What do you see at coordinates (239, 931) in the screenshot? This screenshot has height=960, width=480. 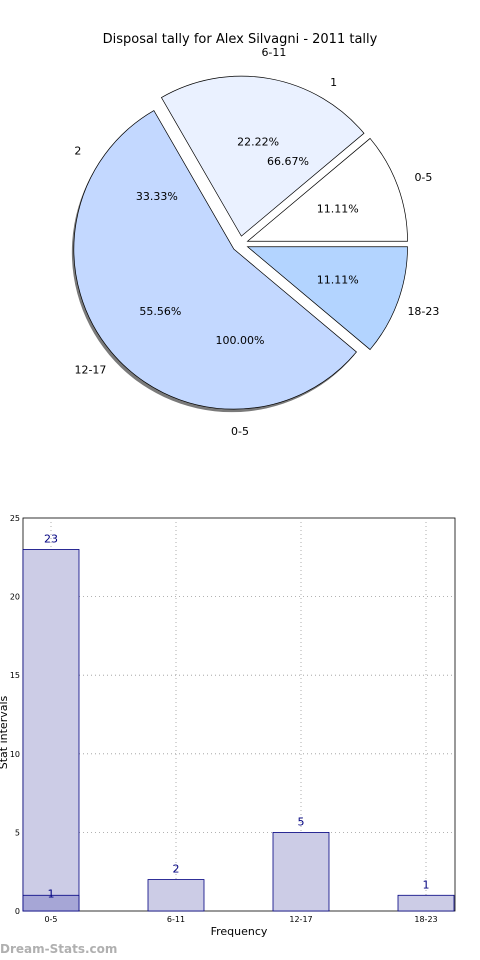 I see `x-axis-label: Frequency` at bounding box center [239, 931].